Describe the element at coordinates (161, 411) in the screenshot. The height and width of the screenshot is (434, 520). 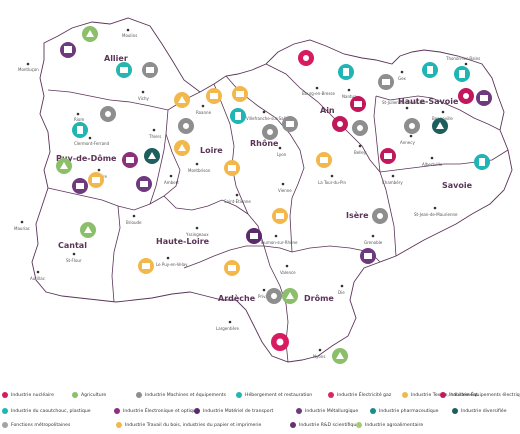
I see `legend-label: Industrie Électronique et optique` at that location.